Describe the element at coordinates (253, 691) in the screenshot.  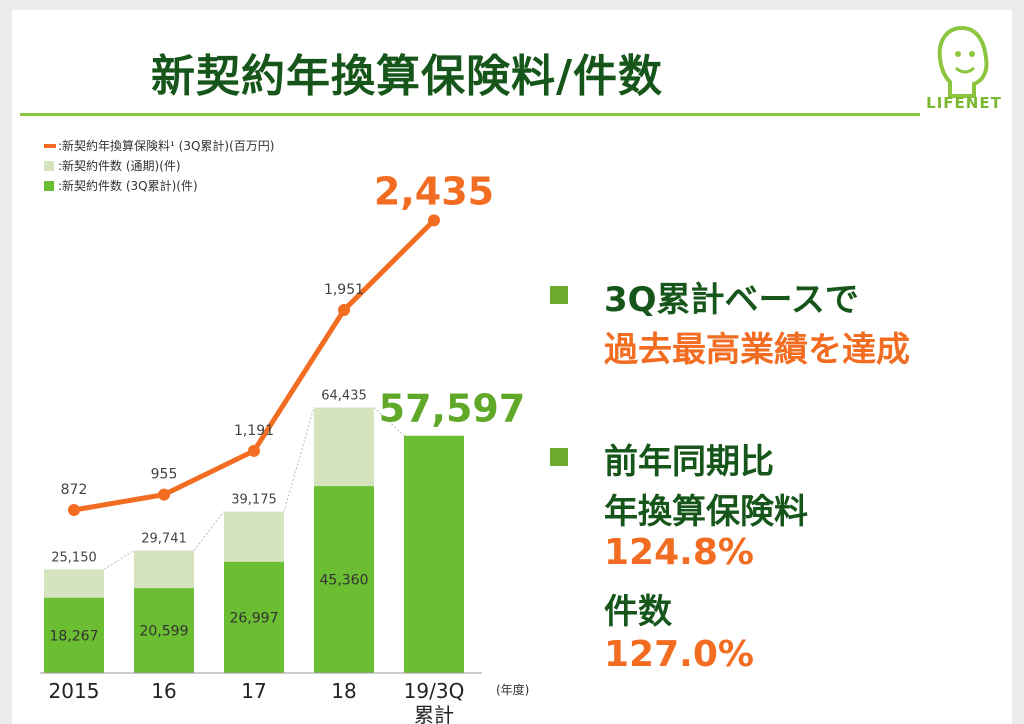
I see `x-tick-label: 17` at that location.